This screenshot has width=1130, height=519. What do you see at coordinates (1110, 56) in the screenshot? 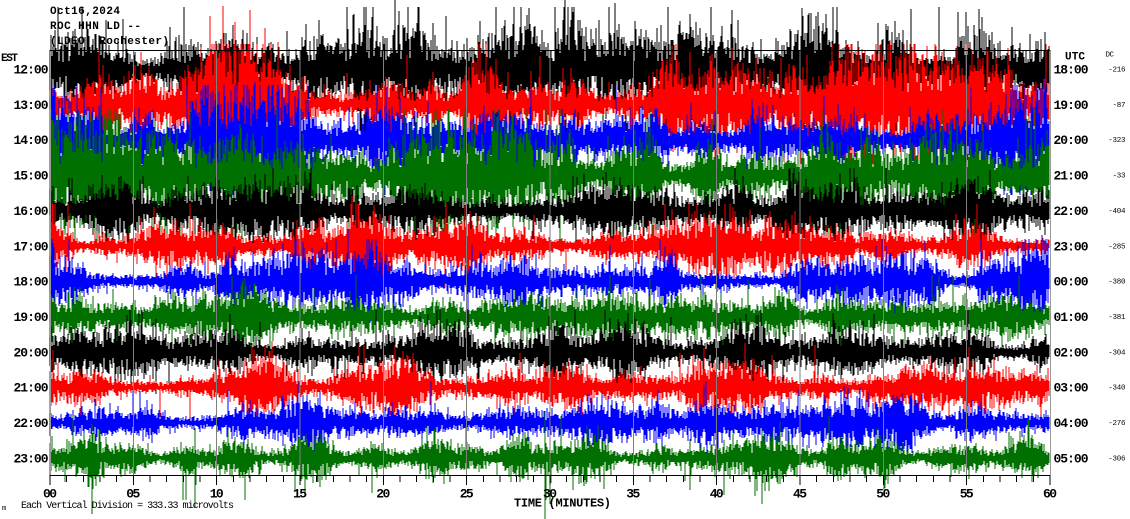
I see `svg-text: DC` at bounding box center [1110, 56].